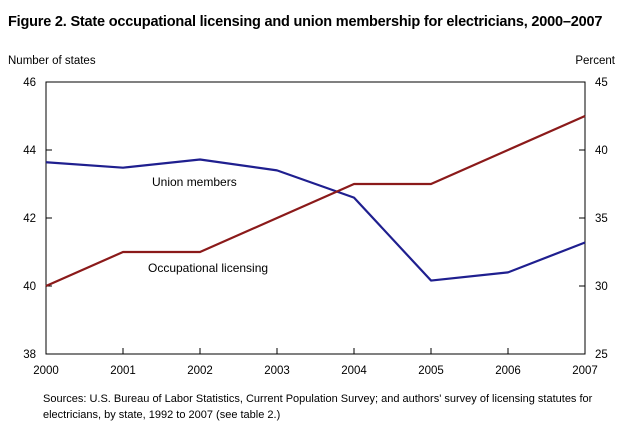 The image size is (625, 432). What do you see at coordinates (601, 355) in the screenshot?
I see `right-tick-label: 25` at bounding box center [601, 355].